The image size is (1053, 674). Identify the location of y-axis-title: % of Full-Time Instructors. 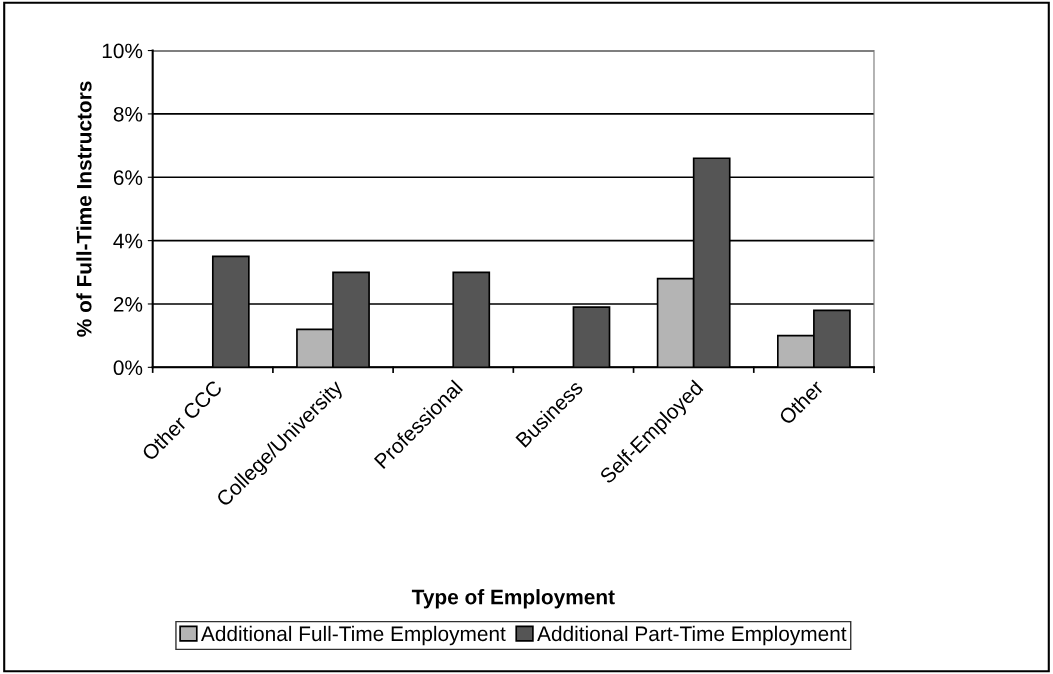
(84, 209).